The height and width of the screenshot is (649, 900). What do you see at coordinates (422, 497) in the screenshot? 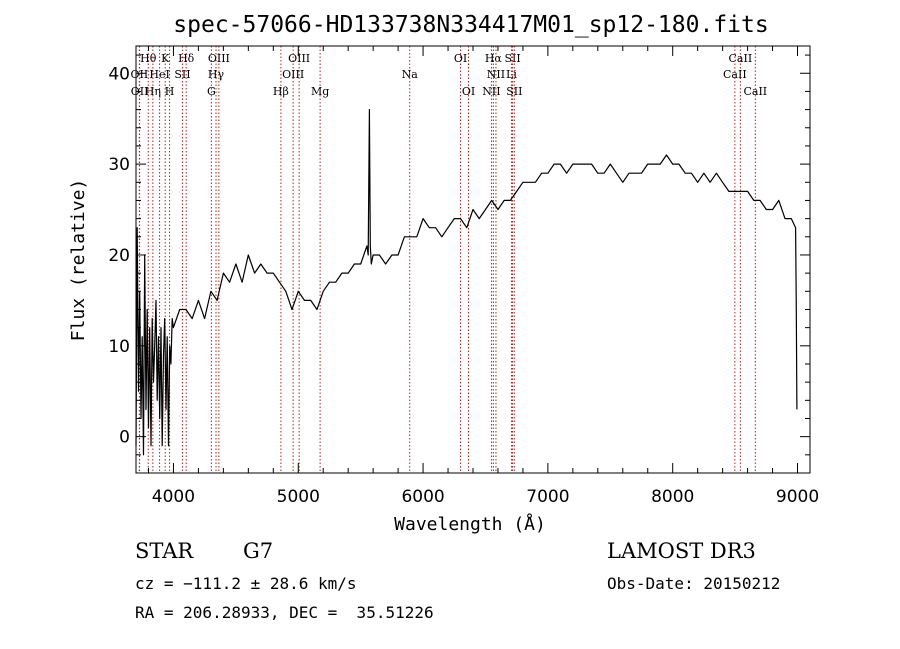
I see `x-tick-label: 6000` at bounding box center [422, 497].